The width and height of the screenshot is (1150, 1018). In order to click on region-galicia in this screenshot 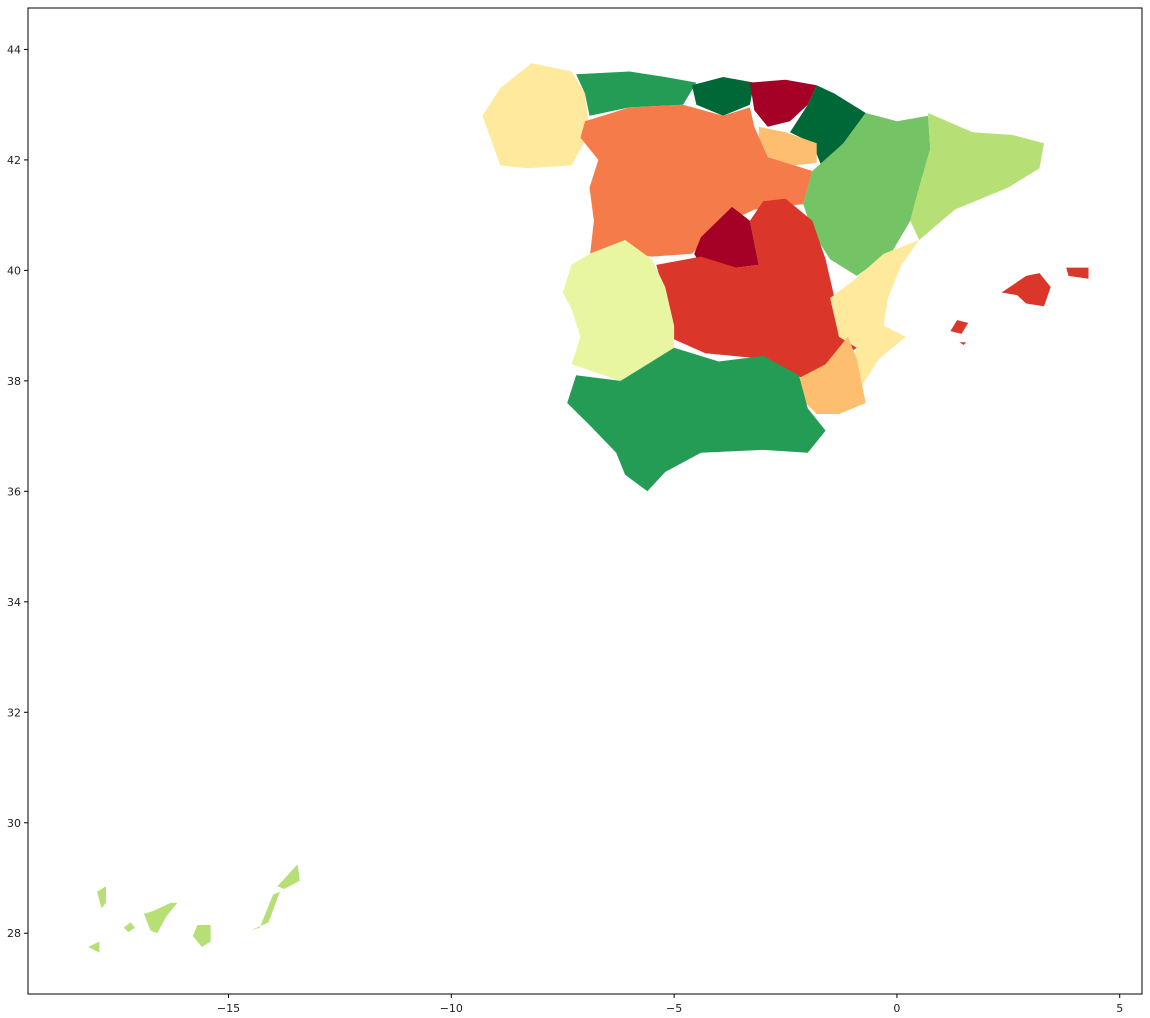, I will do `click(536, 116)`.